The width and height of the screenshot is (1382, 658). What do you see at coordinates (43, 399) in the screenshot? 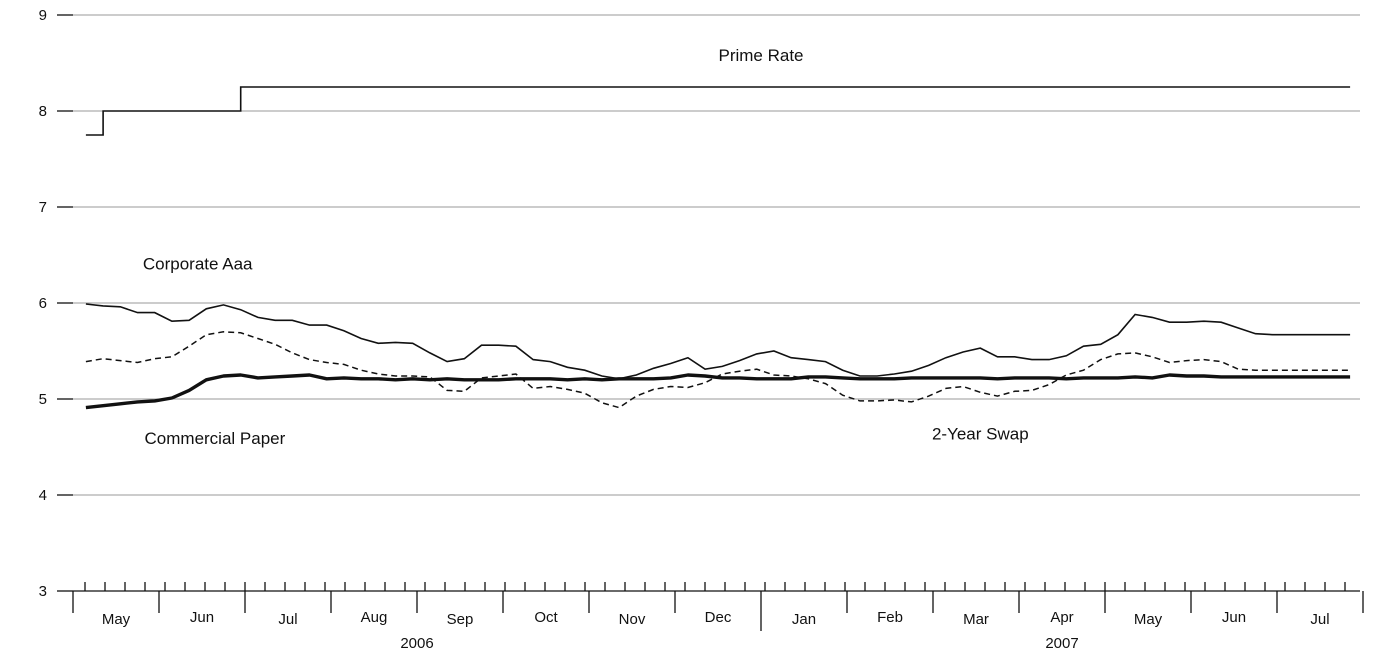
I see `y-tick-label-5: 5` at bounding box center [43, 399].